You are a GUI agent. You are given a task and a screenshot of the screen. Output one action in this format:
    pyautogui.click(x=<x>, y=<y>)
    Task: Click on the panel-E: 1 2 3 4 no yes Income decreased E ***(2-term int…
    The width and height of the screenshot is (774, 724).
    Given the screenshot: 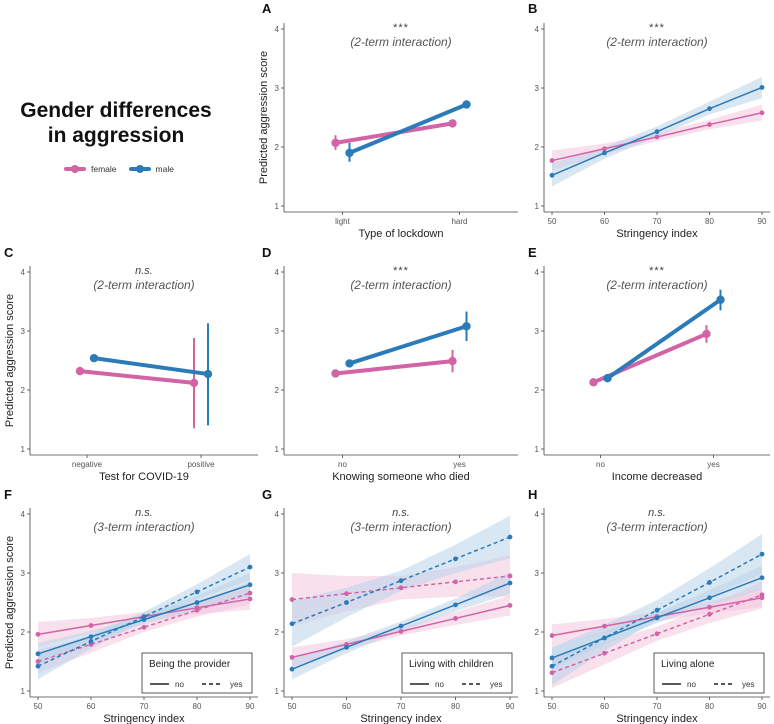 What is the action you would take?
    pyautogui.click(x=649, y=364)
    